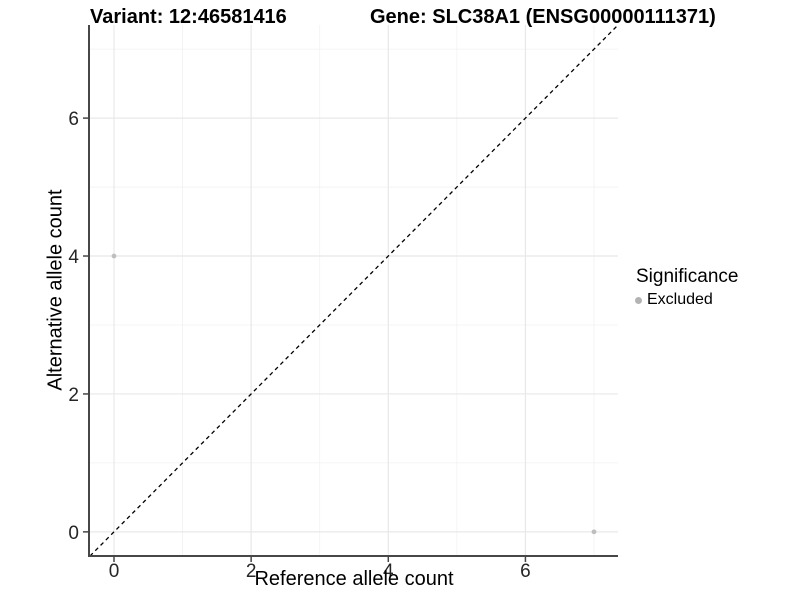 The image size is (800, 600). What do you see at coordinates (686, 287) in the screenshot?
I see `legend: Significance Excluded` at bounding box center [686, 287].